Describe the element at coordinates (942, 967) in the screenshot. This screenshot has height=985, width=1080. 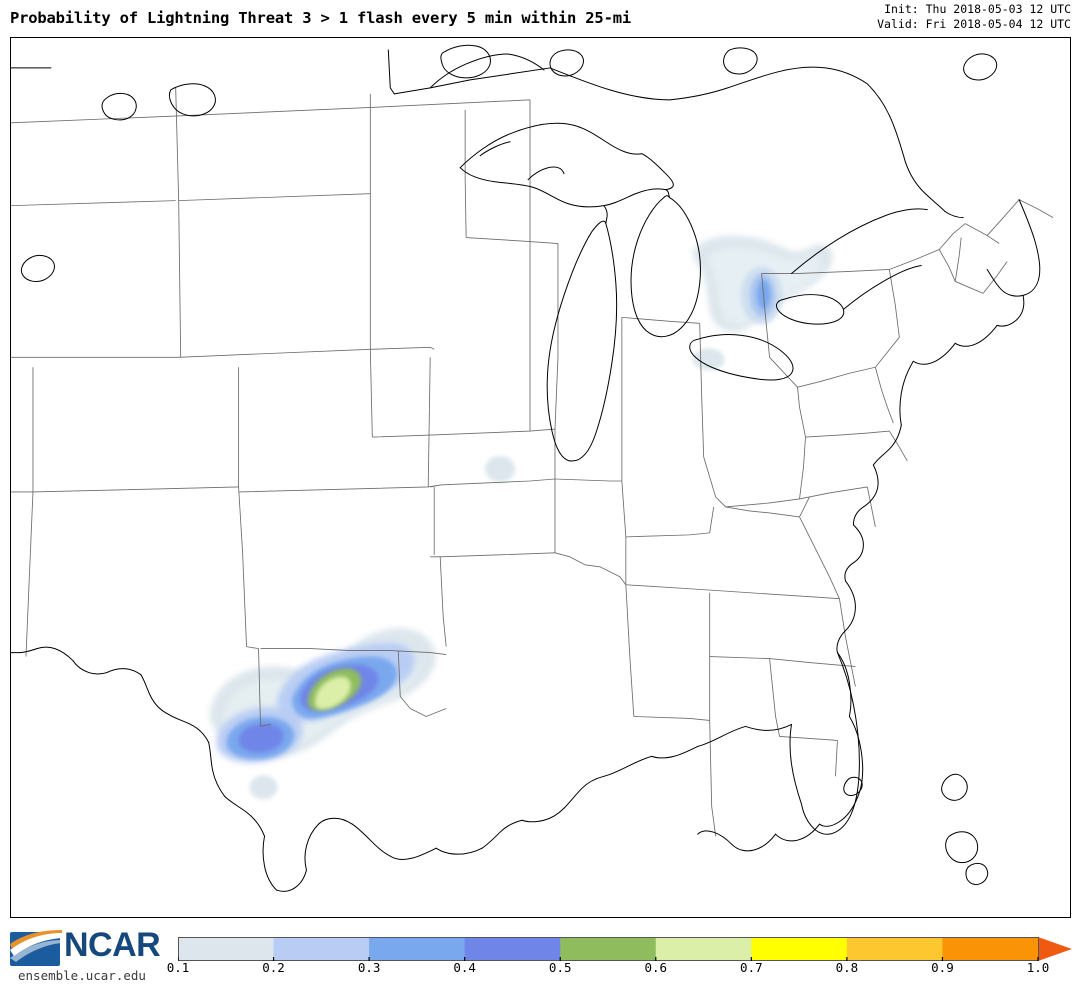
I see `colorbar-tick-label-0.9: 0.9` at that location.